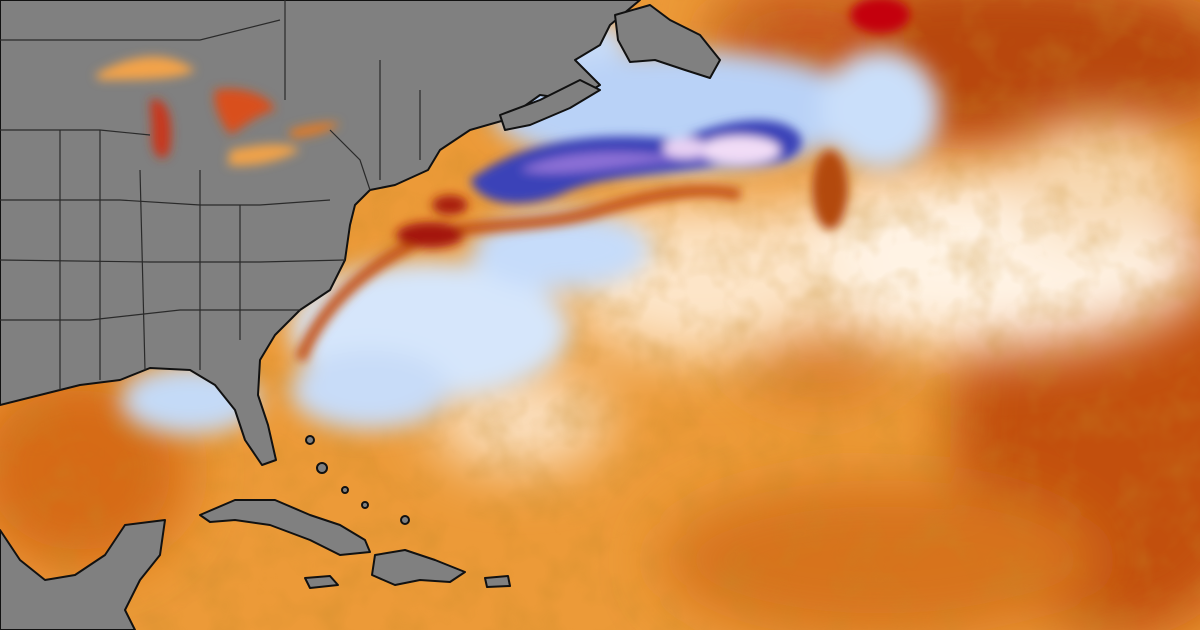 The width and height of the screenshot is (1200, 630). I want to click on great-lakes, so click(217, 111).